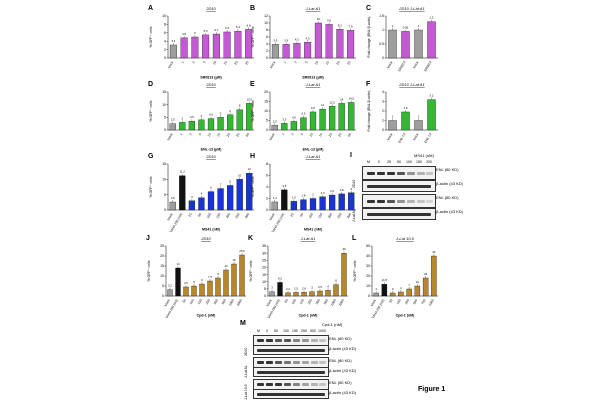 Image resolution: width=600 pixels, height=400 pixels. I want to click on blot-m-cell-line: J-Lat A1, so click(246, 371).